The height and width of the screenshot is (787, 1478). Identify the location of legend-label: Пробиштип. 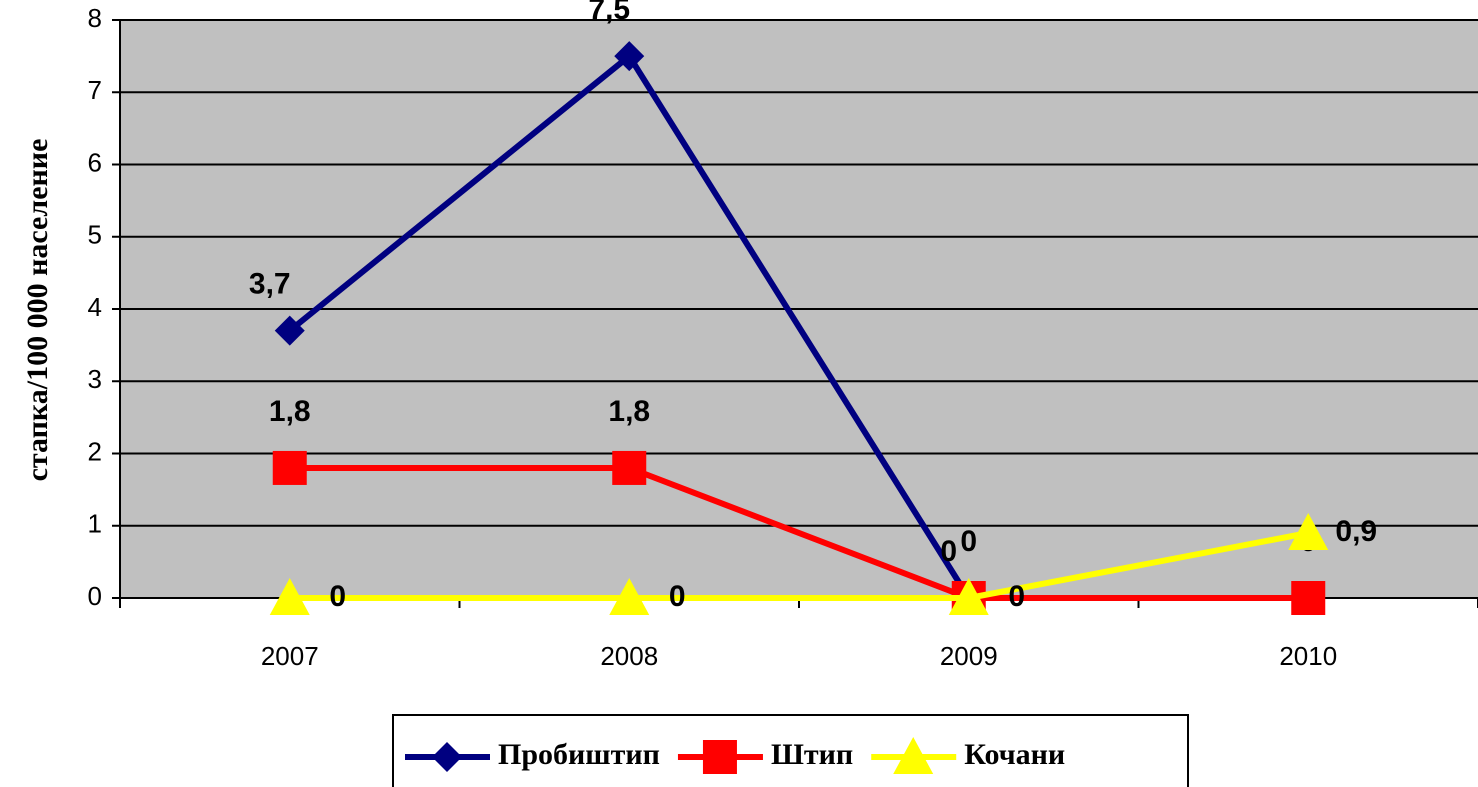
(579, 754).